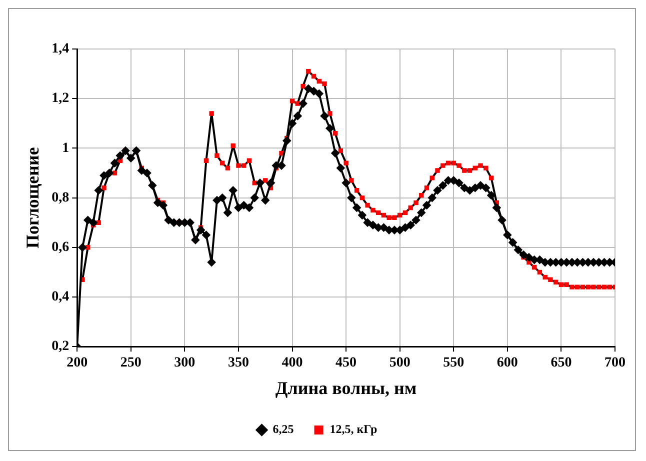  I want to click on legend-label: 12,5, кГр, so click(354, 429).